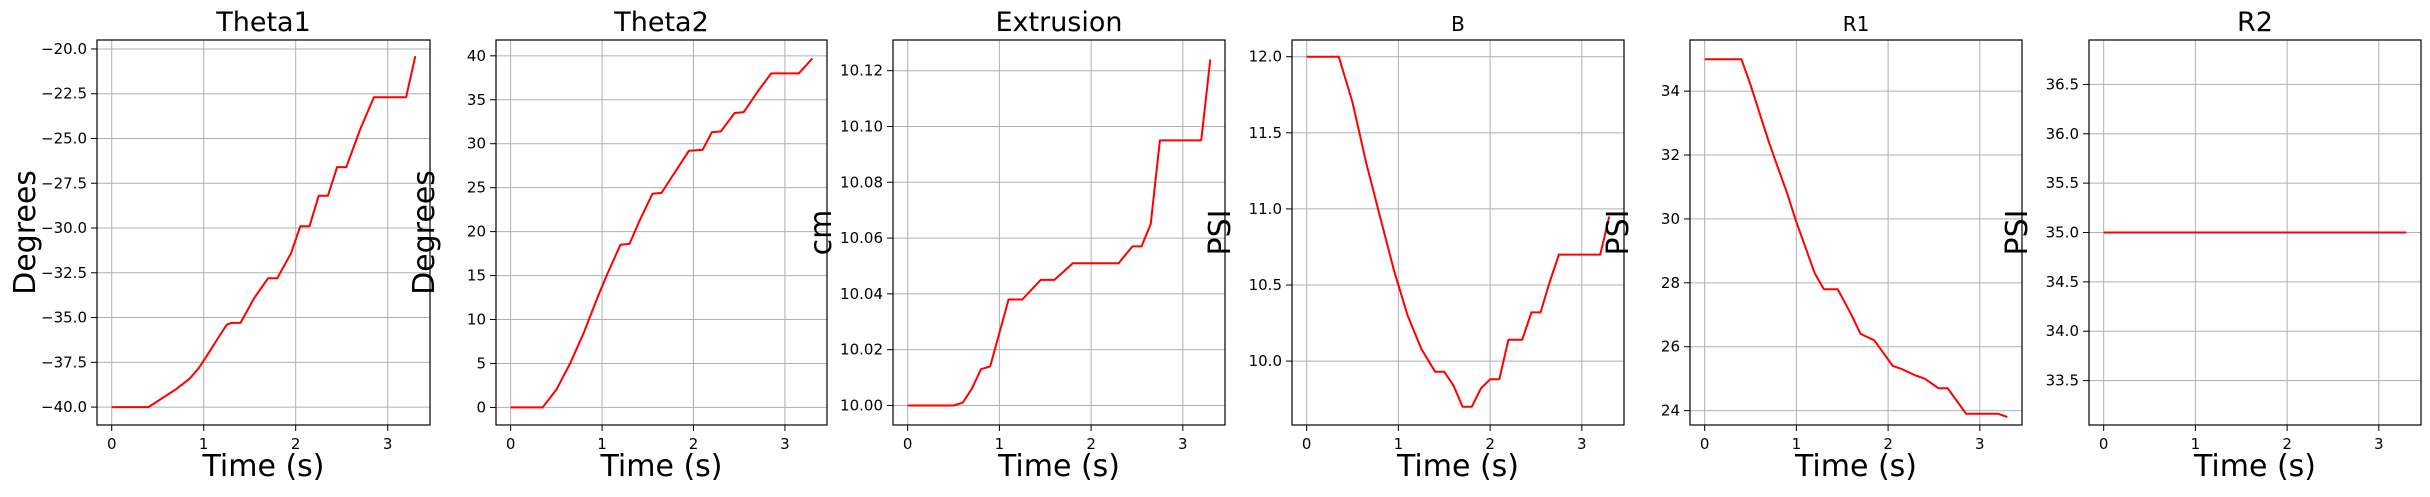 Image resolution: width=2430 pixels, height=497 pixels. Describe the element at coordinates (2062, 183) in the screenshot. I see `y-tick-label: 35.5` at that location.